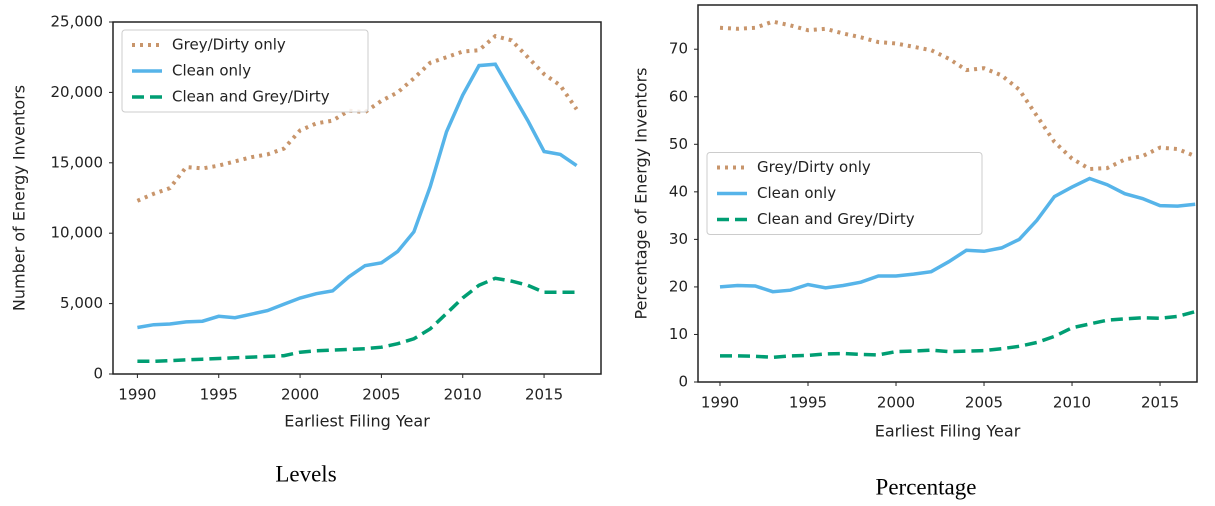 This screenshot has width=1215, height=506. I want to click on caption: Levels, so click(305, 473).